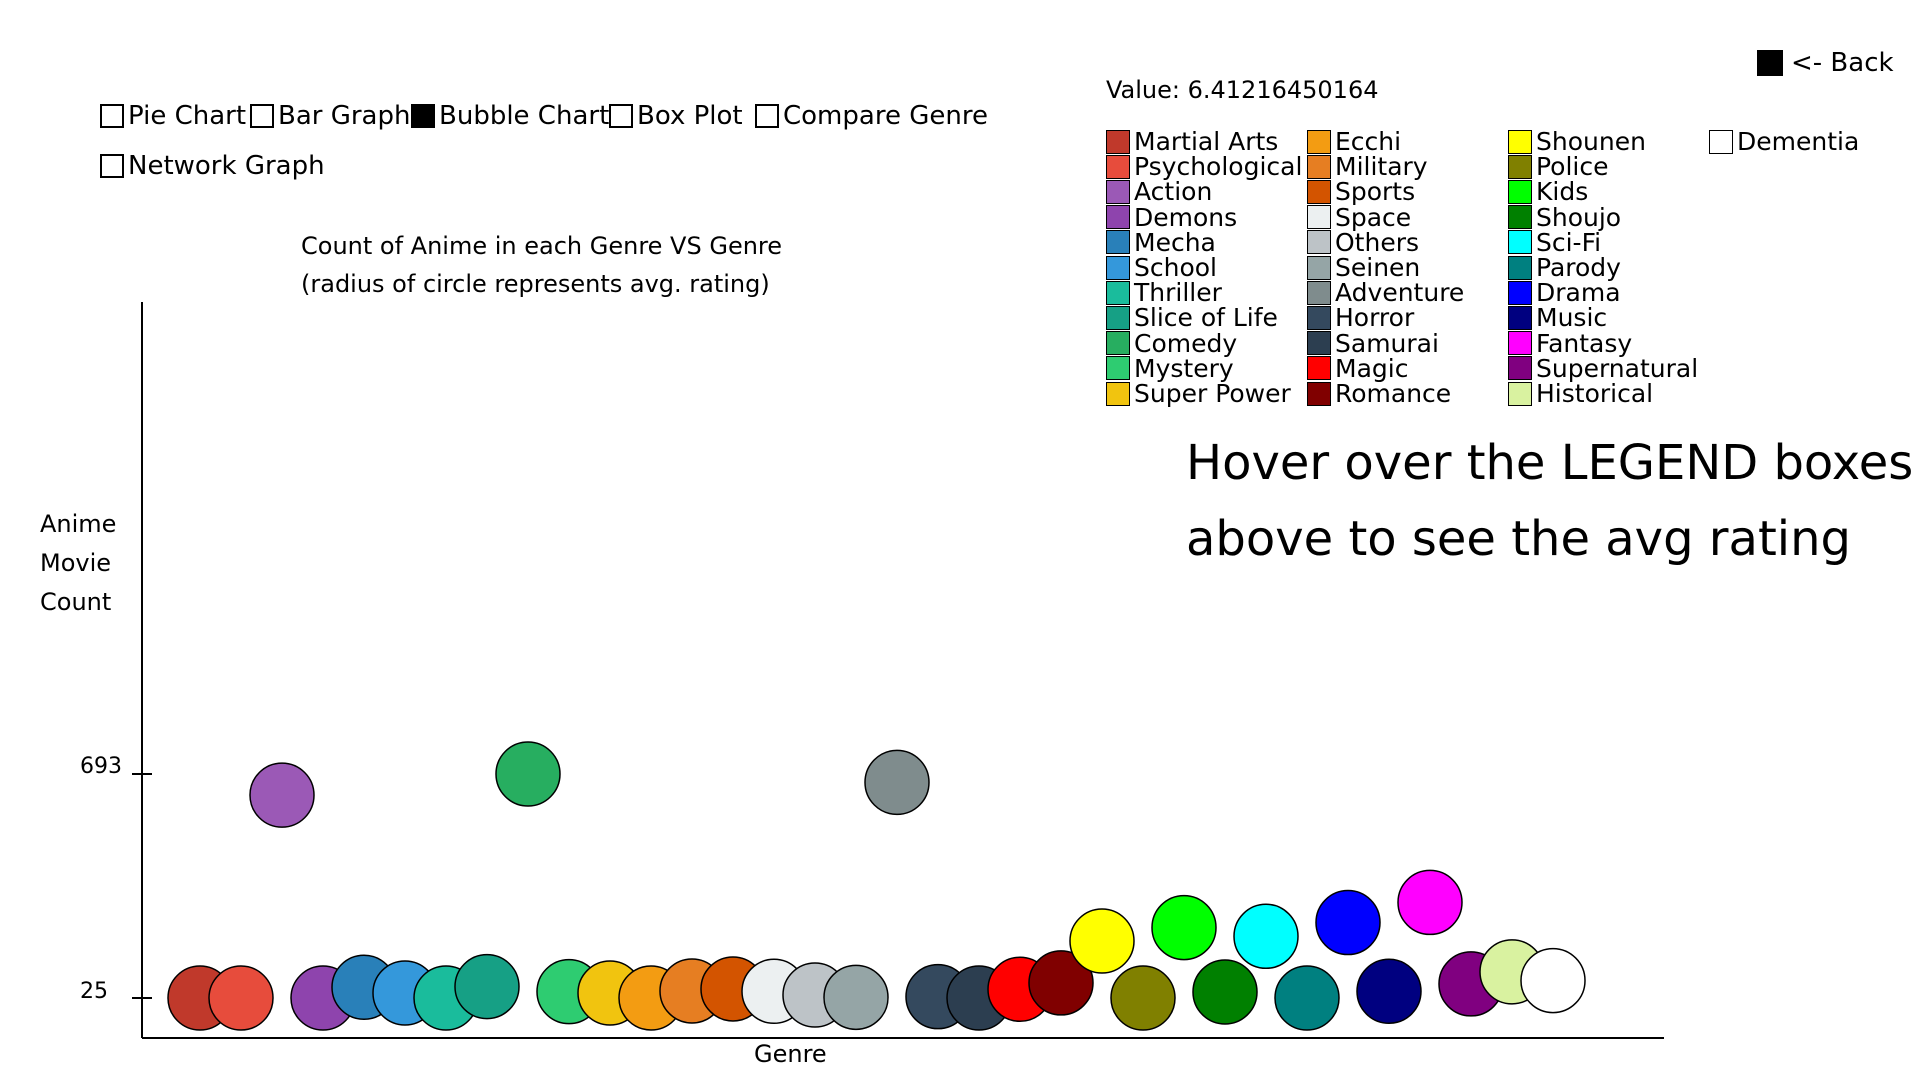 The width and height of the screenshot is (1920, 1080). Describe the element at coordinates (1178, 293) in the screenshot. I see `legend-label: Thriller` at that location.